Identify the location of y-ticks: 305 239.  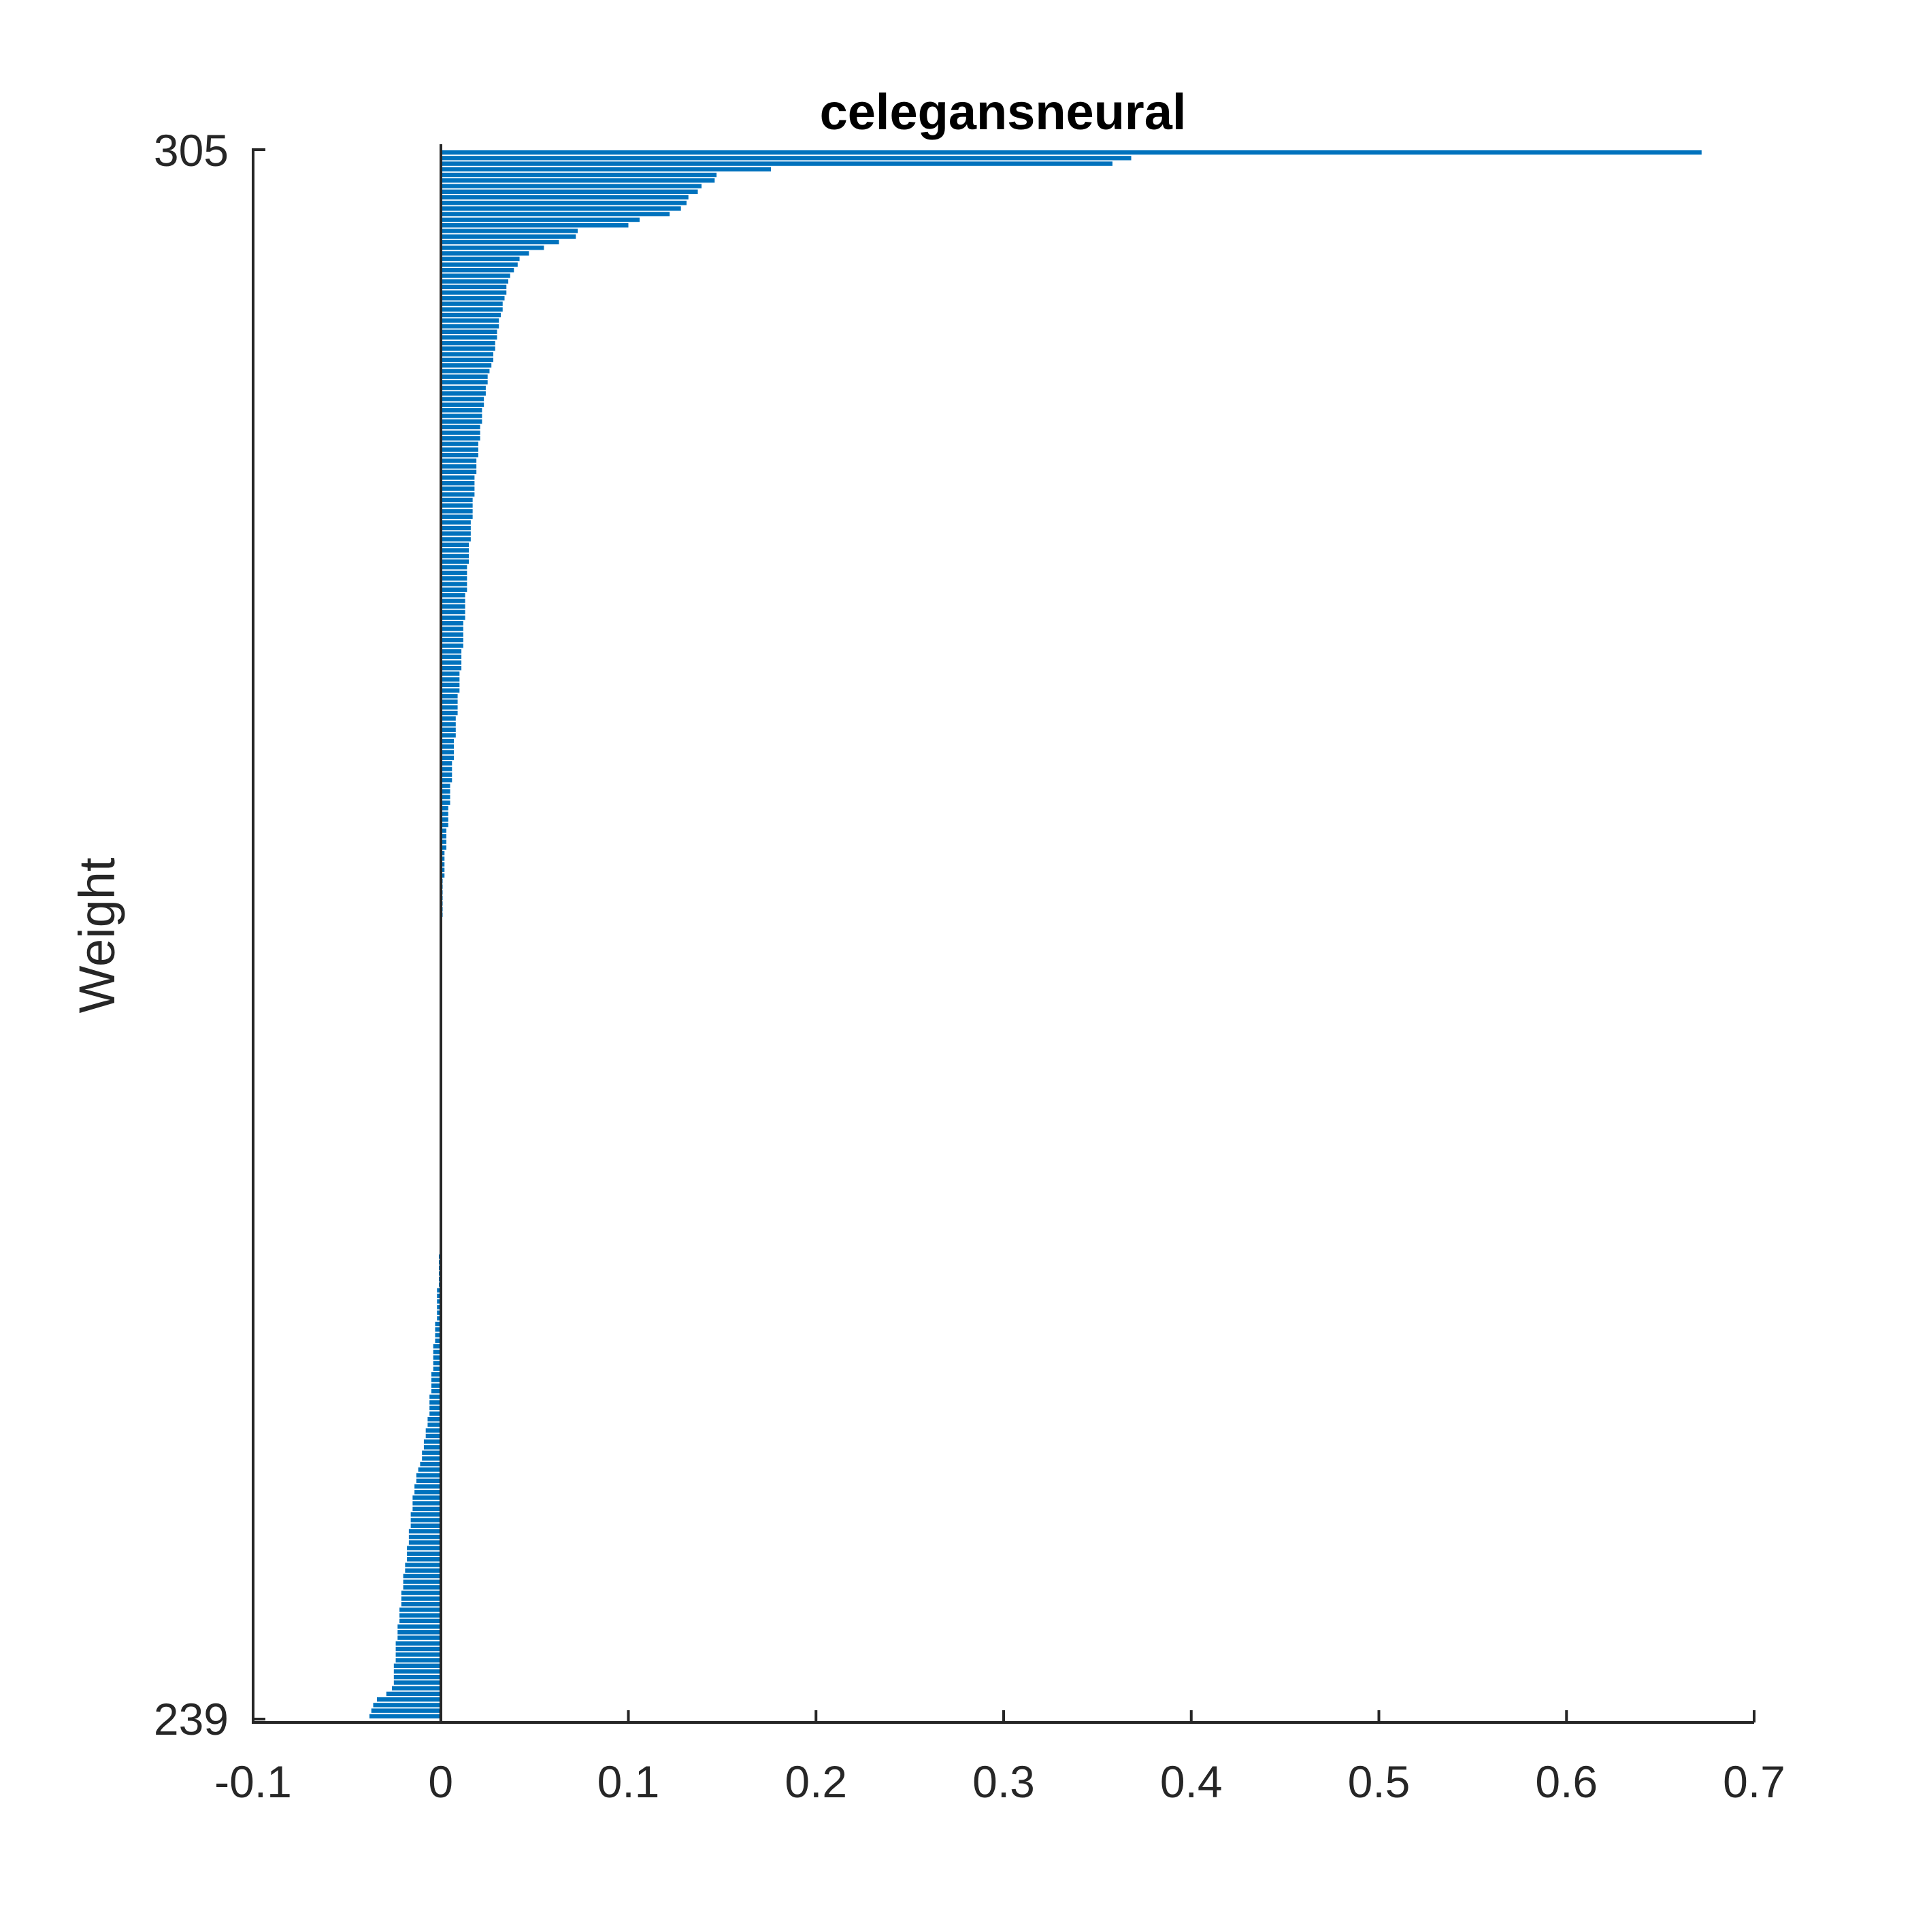
(209, 934).